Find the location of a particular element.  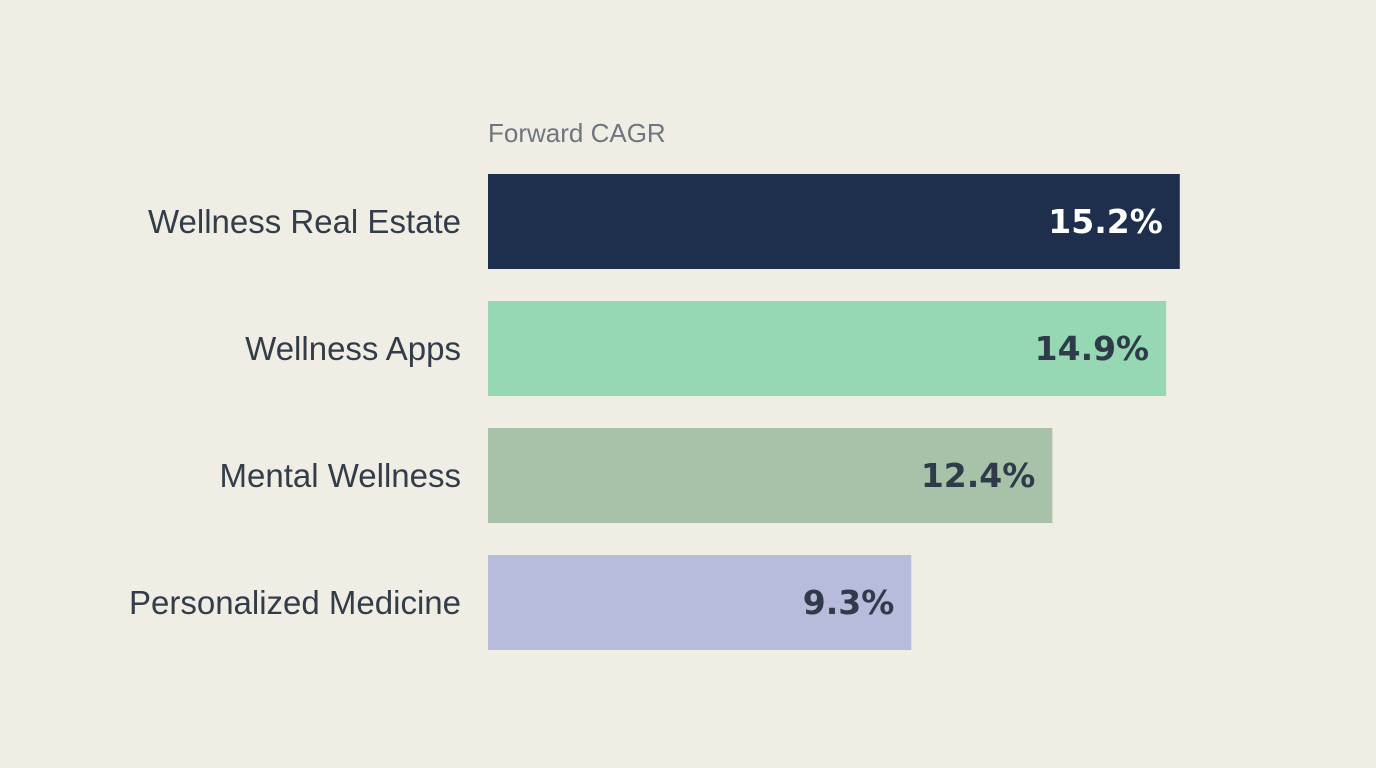

bar-group-wellness-real-estate: Wellness Real Estate 15.2% is located at coordinates (664, 221).